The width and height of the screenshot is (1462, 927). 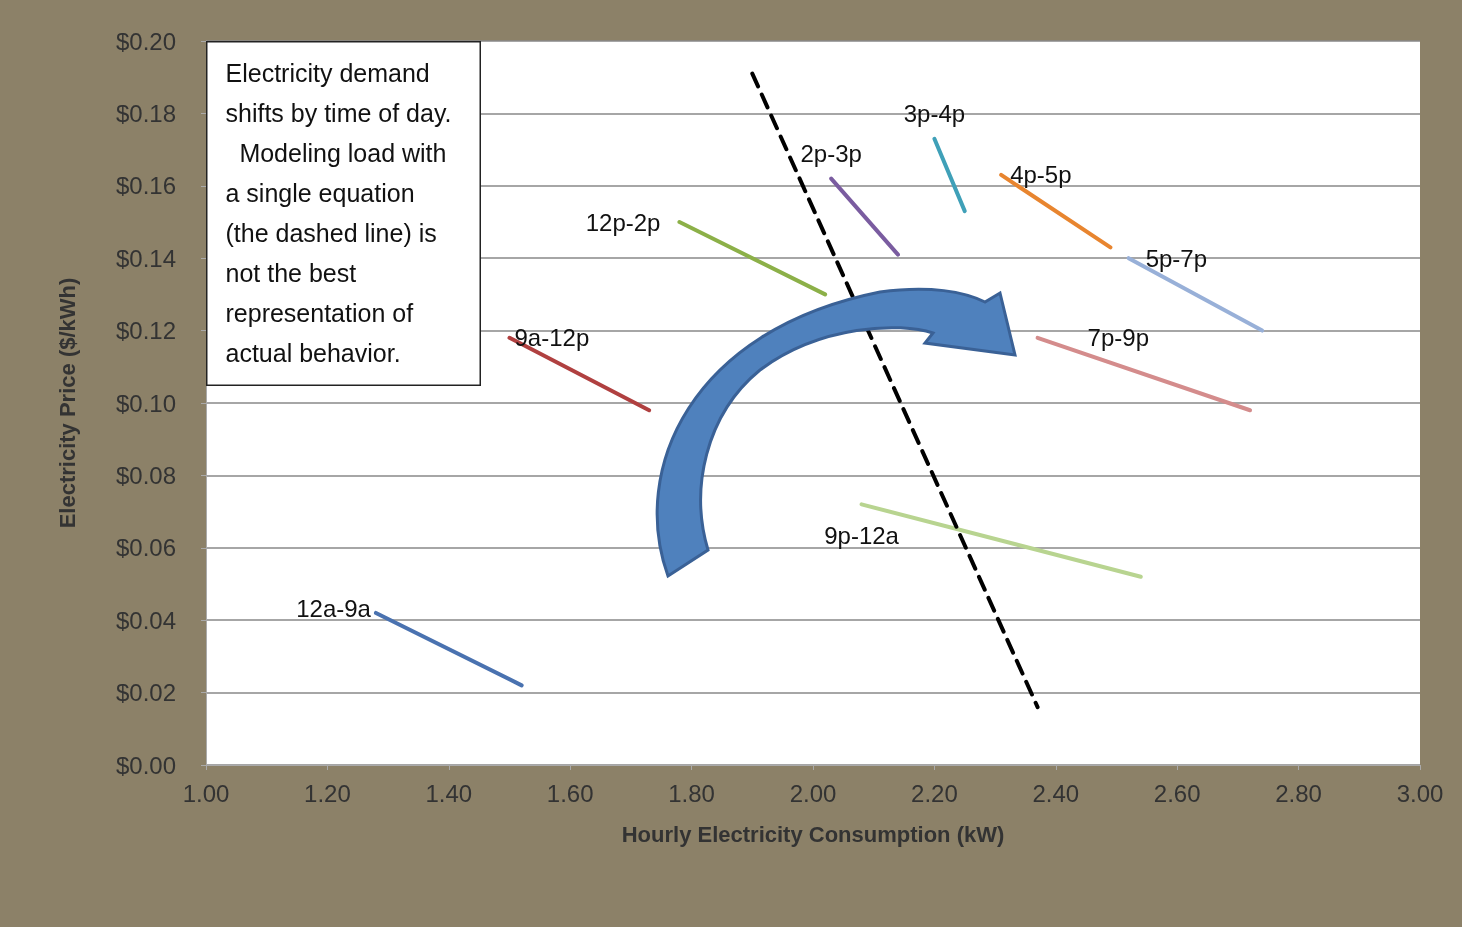 What do you see at coordinates (145, 548) in the screenshot?
I see `y-tick-label: $0.06` at bounding box center [145, 548].